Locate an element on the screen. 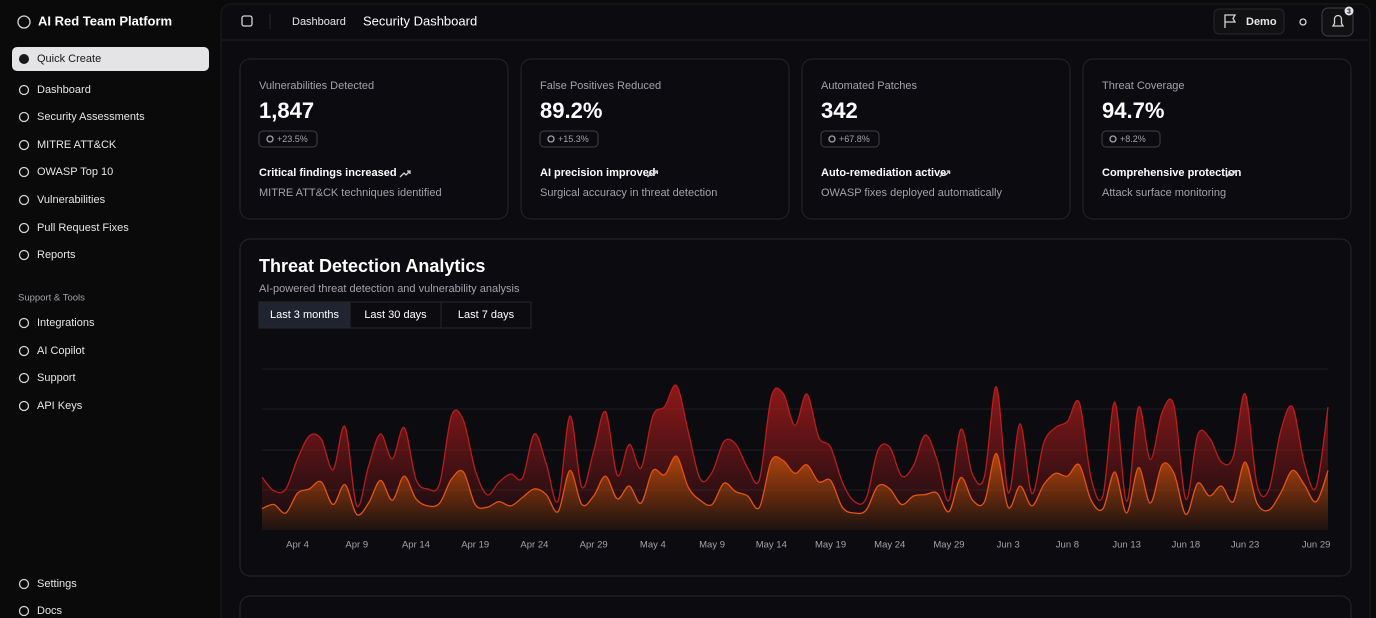 This screenshot has height=618, width=1376. x-tick-label: May 14 is located at coordinates (771, 545).